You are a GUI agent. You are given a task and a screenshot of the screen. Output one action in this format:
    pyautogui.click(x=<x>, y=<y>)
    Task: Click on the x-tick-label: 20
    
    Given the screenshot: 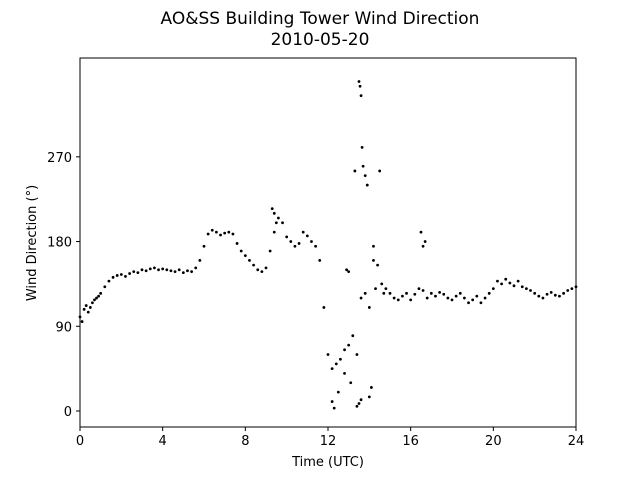 What is the action you would take?
    pyautogui.click(x=493, y=441)
    